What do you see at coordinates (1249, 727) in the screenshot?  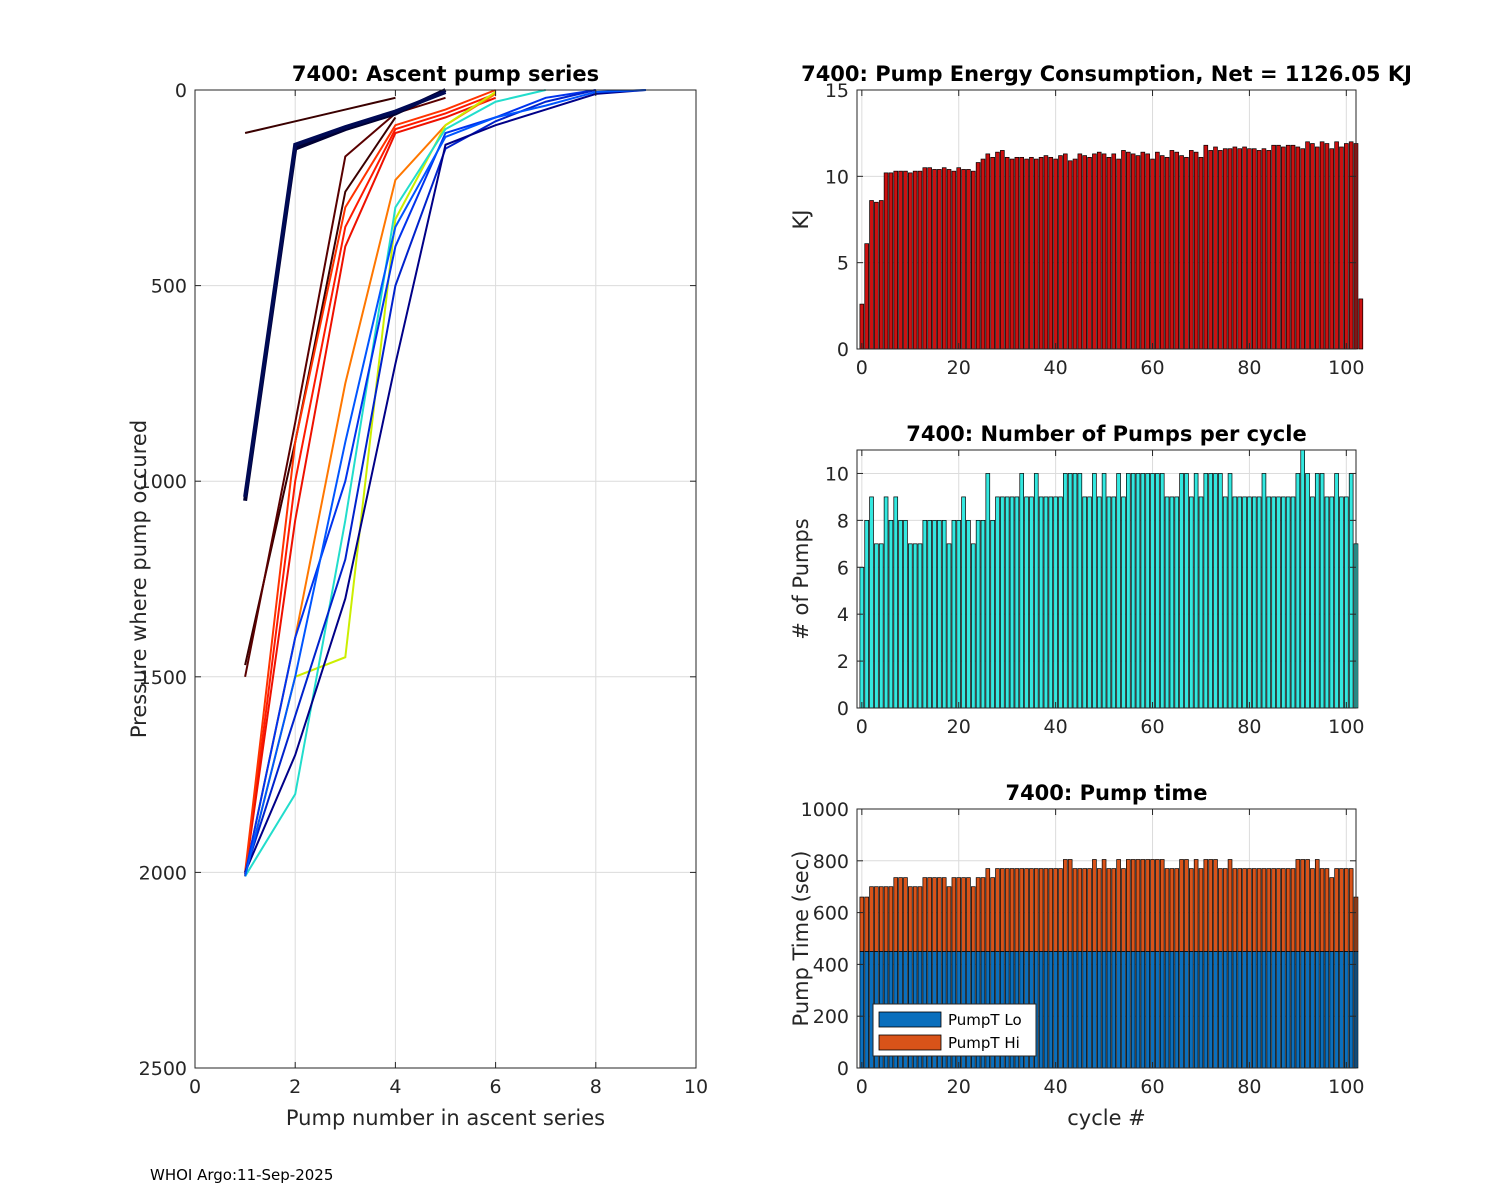 I see `pumps-xtick-label: 80` at bounding box center [1249, 727].